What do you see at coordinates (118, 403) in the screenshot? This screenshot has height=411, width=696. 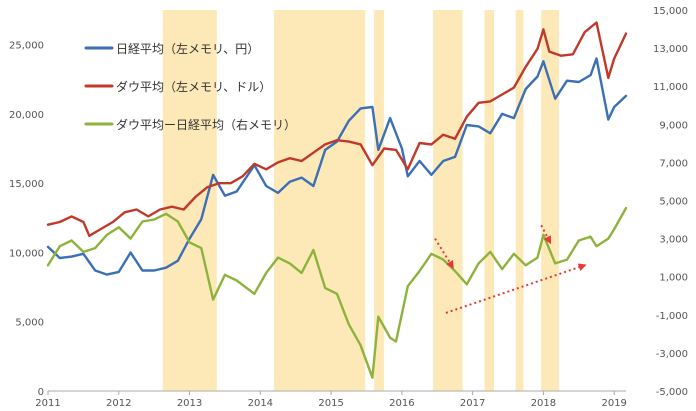 I see `x-tick-label: 2012` at bounding box center [118, 403].